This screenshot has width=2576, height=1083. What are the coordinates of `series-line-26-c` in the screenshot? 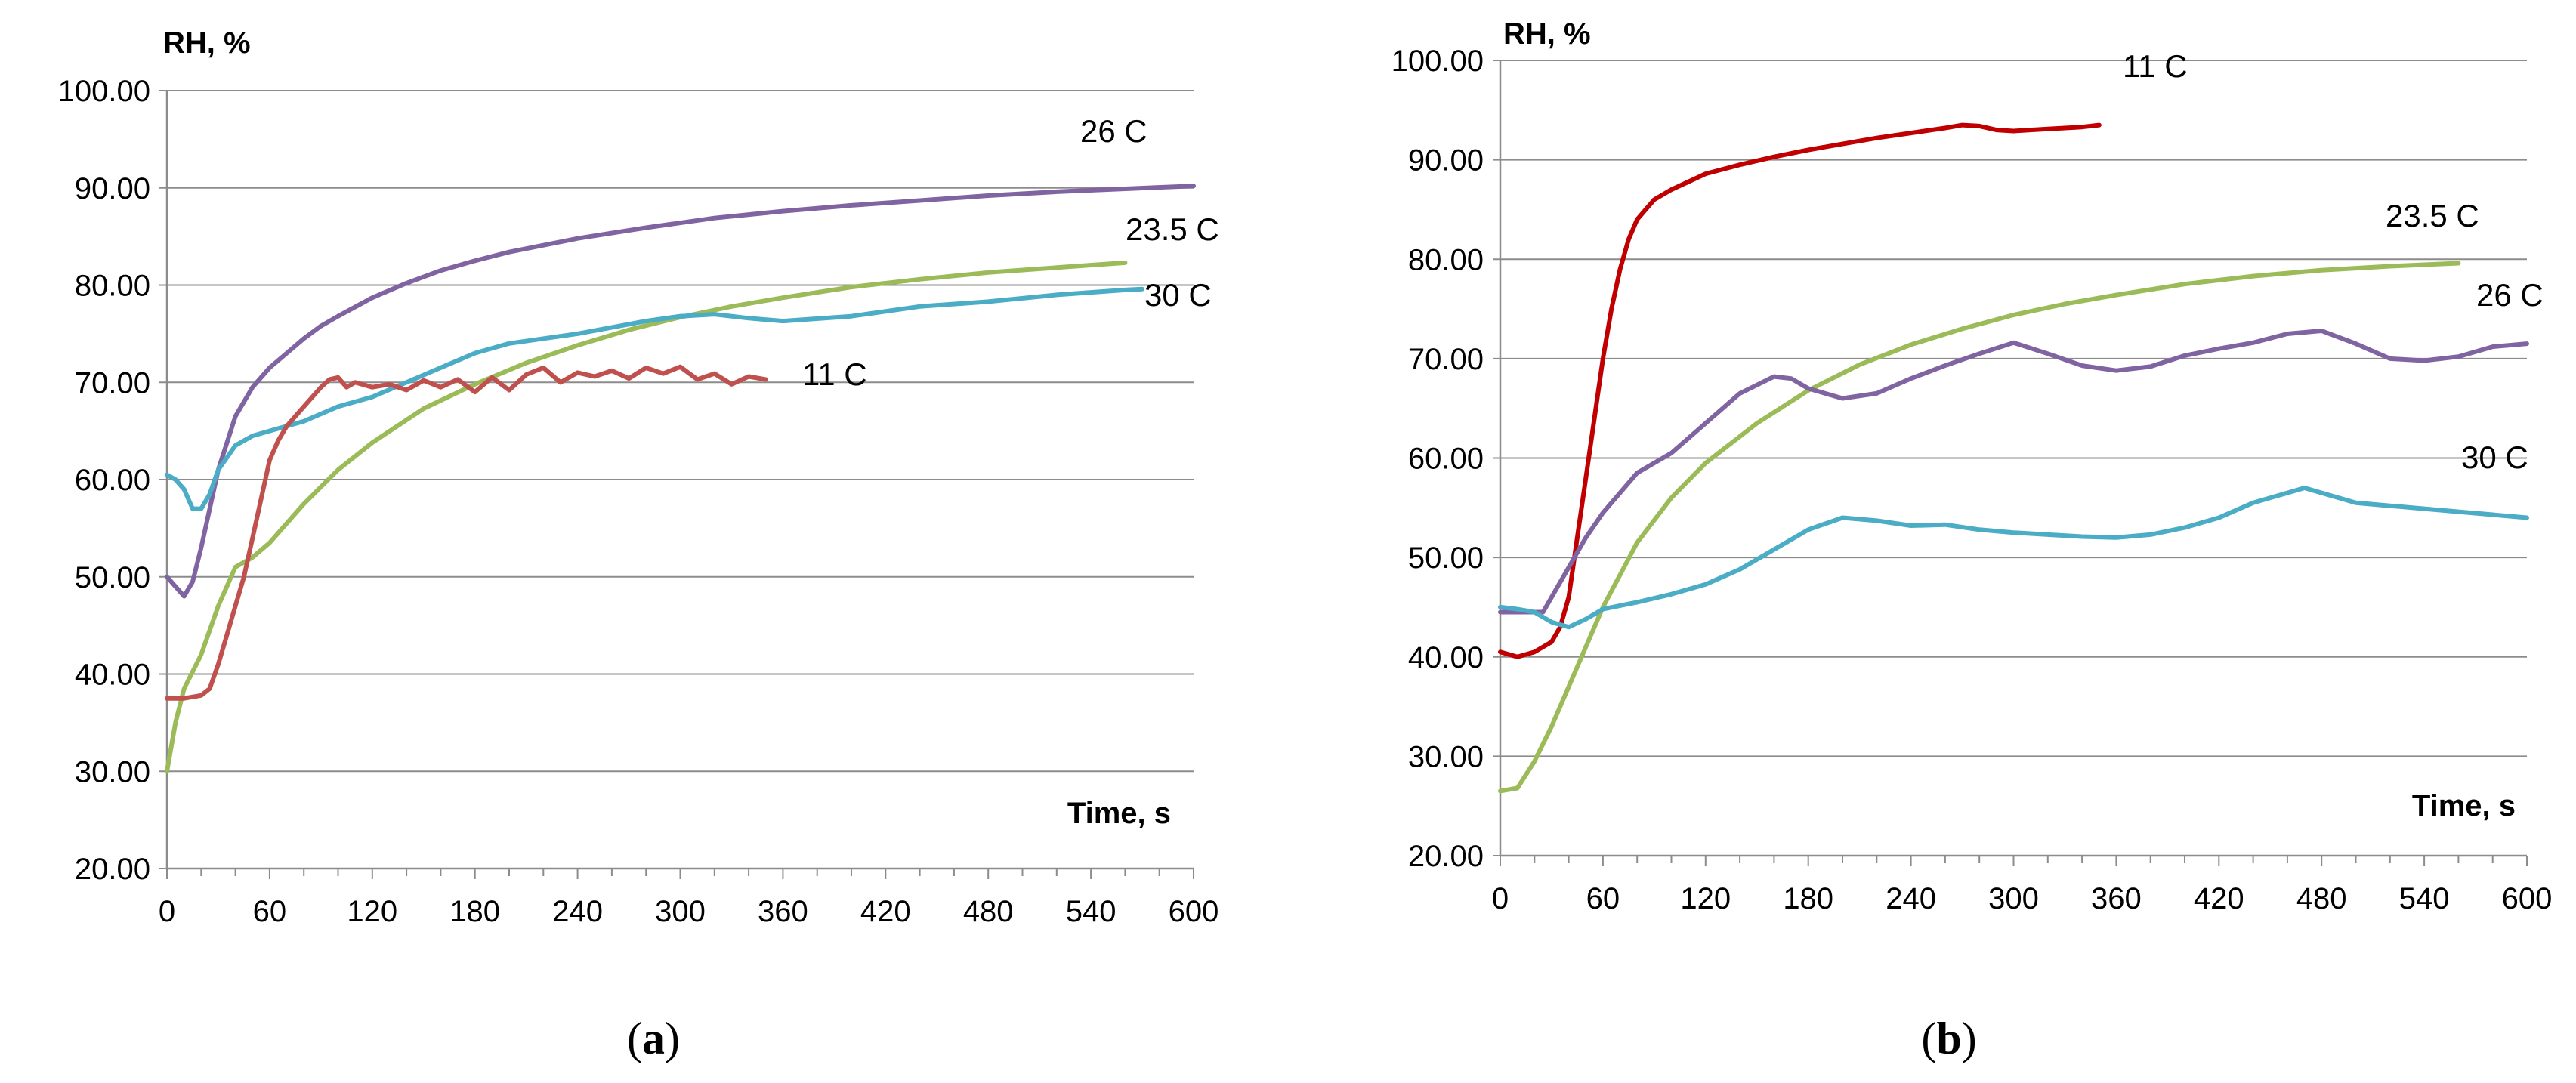 It's located at (2013, 472).